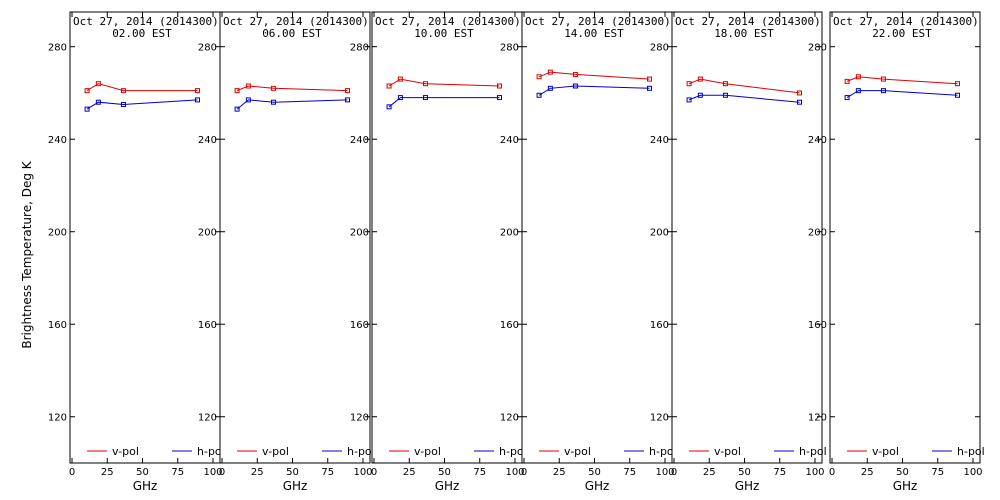  I want to click on panel-time-title: 06.00 EST, so click(292, 33).